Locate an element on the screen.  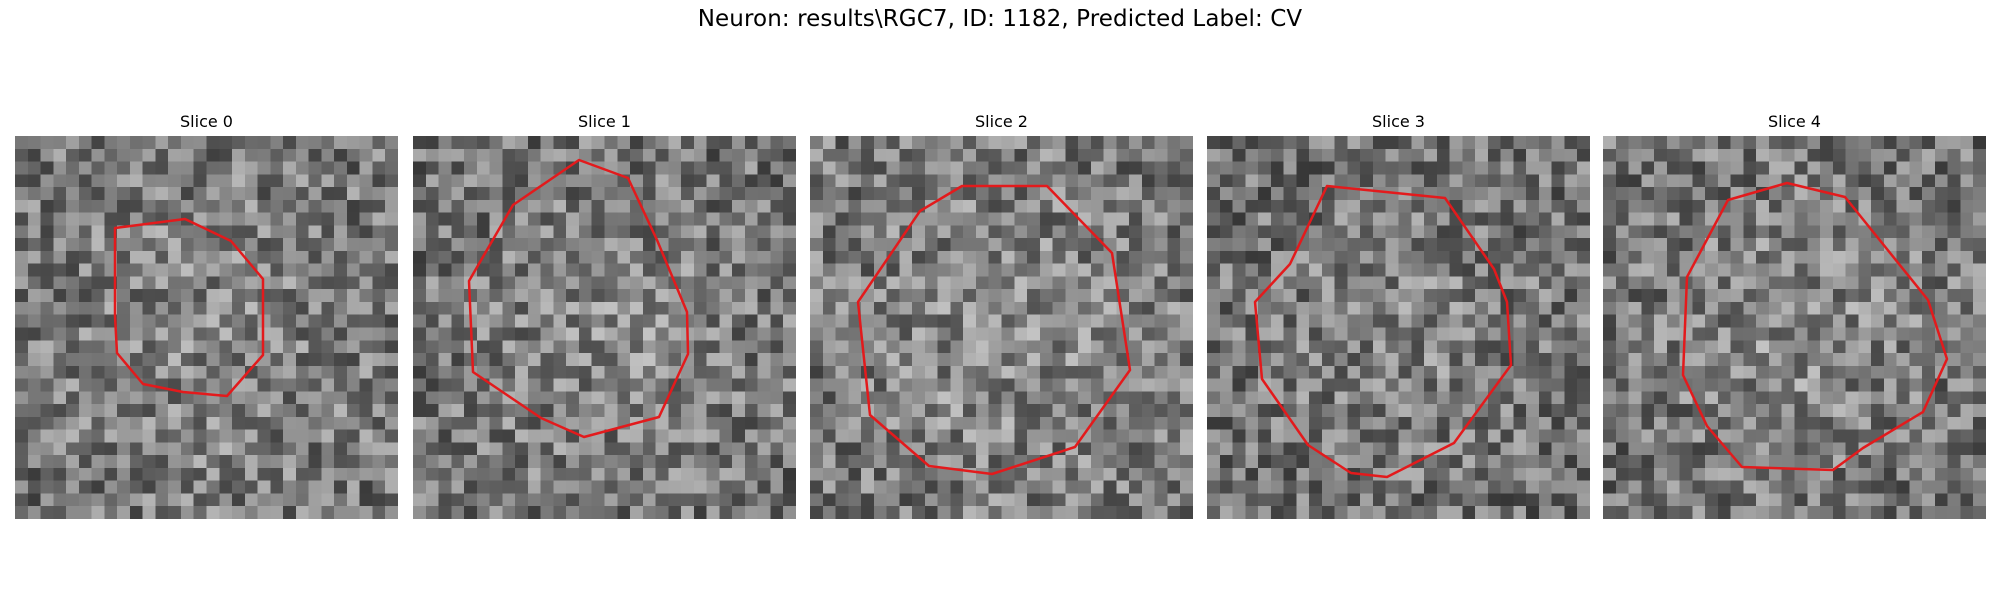
slice-panel-4: Slice 4 is located at coordinates (1794, 313).